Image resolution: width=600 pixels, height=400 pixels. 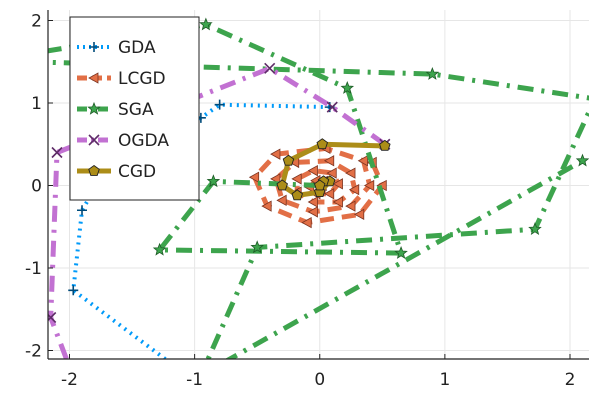 What do you see at coordinates (142, 79) in the screenshot?
I see `legend-label: LCGD` at bounding box center [142, 79].